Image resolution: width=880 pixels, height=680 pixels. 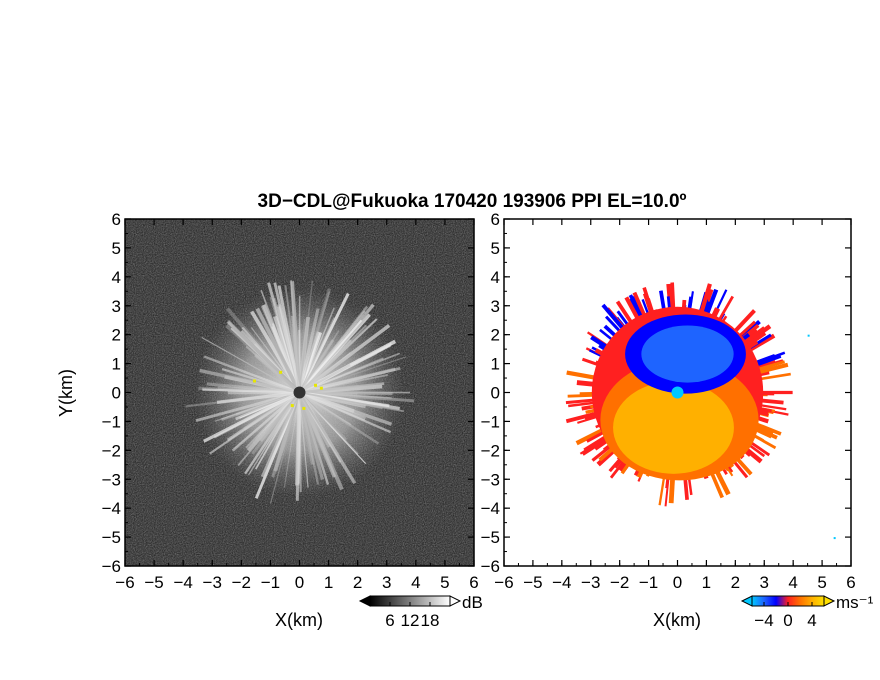 I want to click on velocity-yellow, so click(x=673, y=427).